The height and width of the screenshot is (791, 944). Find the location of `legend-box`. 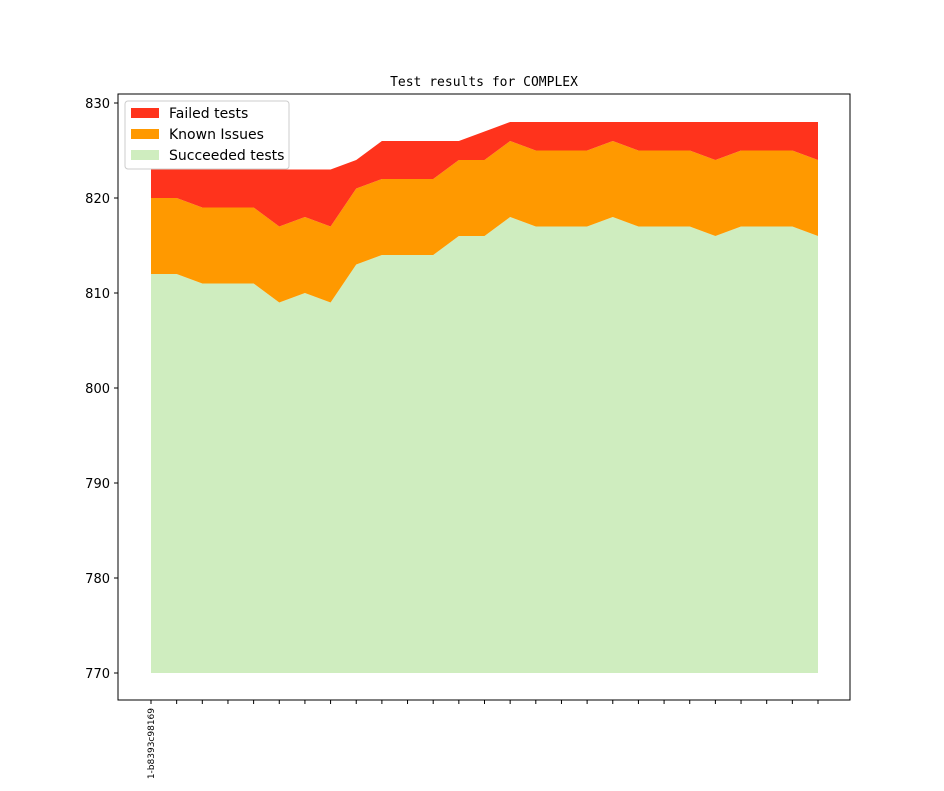

legend-box is located at coordinates (207, 135).